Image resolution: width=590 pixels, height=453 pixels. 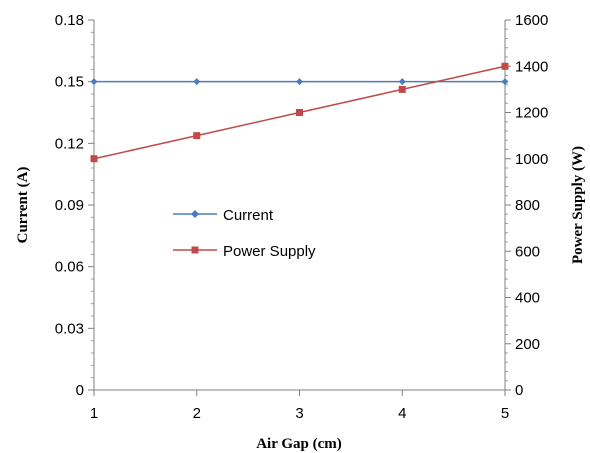 What do you see at coordinates (531, 159) in the screenshot?
I see `right-tick-label: 1000` at bounding box center [531, 159].